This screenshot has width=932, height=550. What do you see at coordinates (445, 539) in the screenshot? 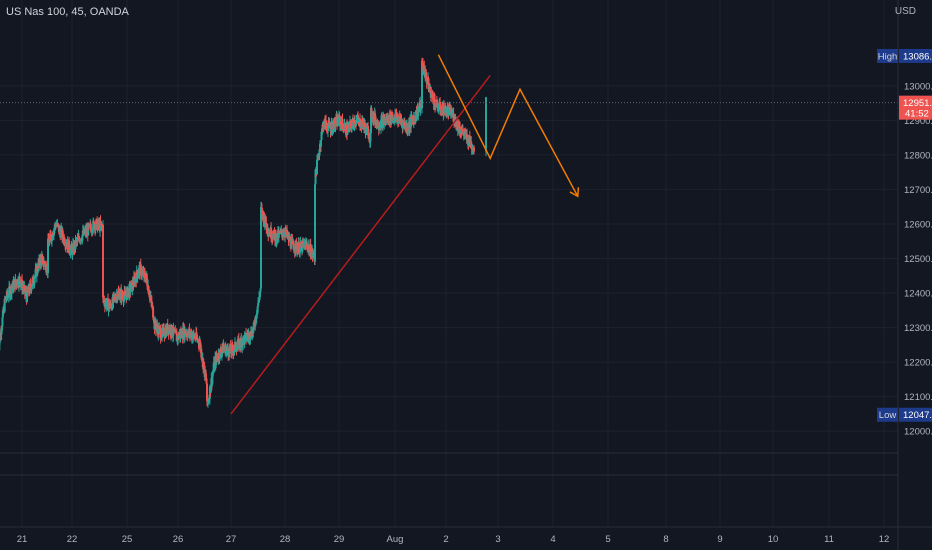
I see `time-tick-label: 2` at bounding box center [445, 539].